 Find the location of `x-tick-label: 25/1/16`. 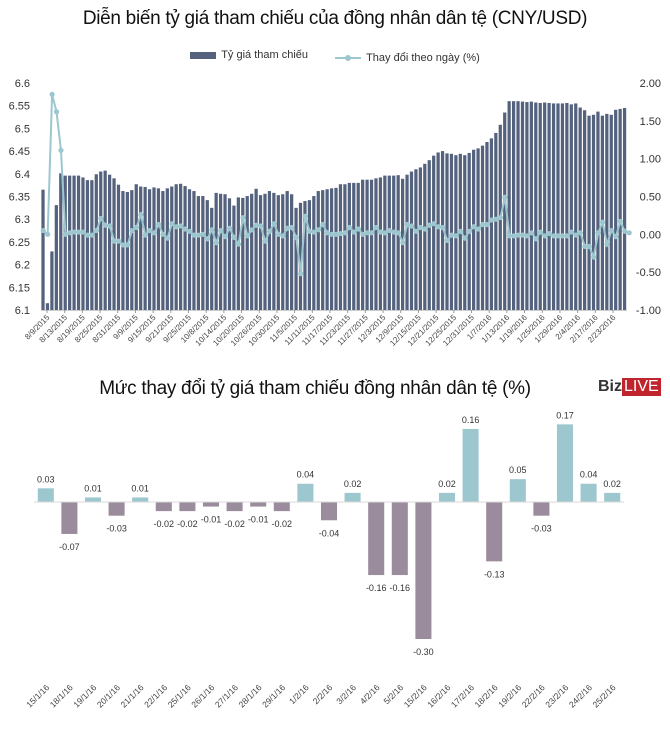

x-tick-label: 25/1/16 is located at coordinates (179, 695).